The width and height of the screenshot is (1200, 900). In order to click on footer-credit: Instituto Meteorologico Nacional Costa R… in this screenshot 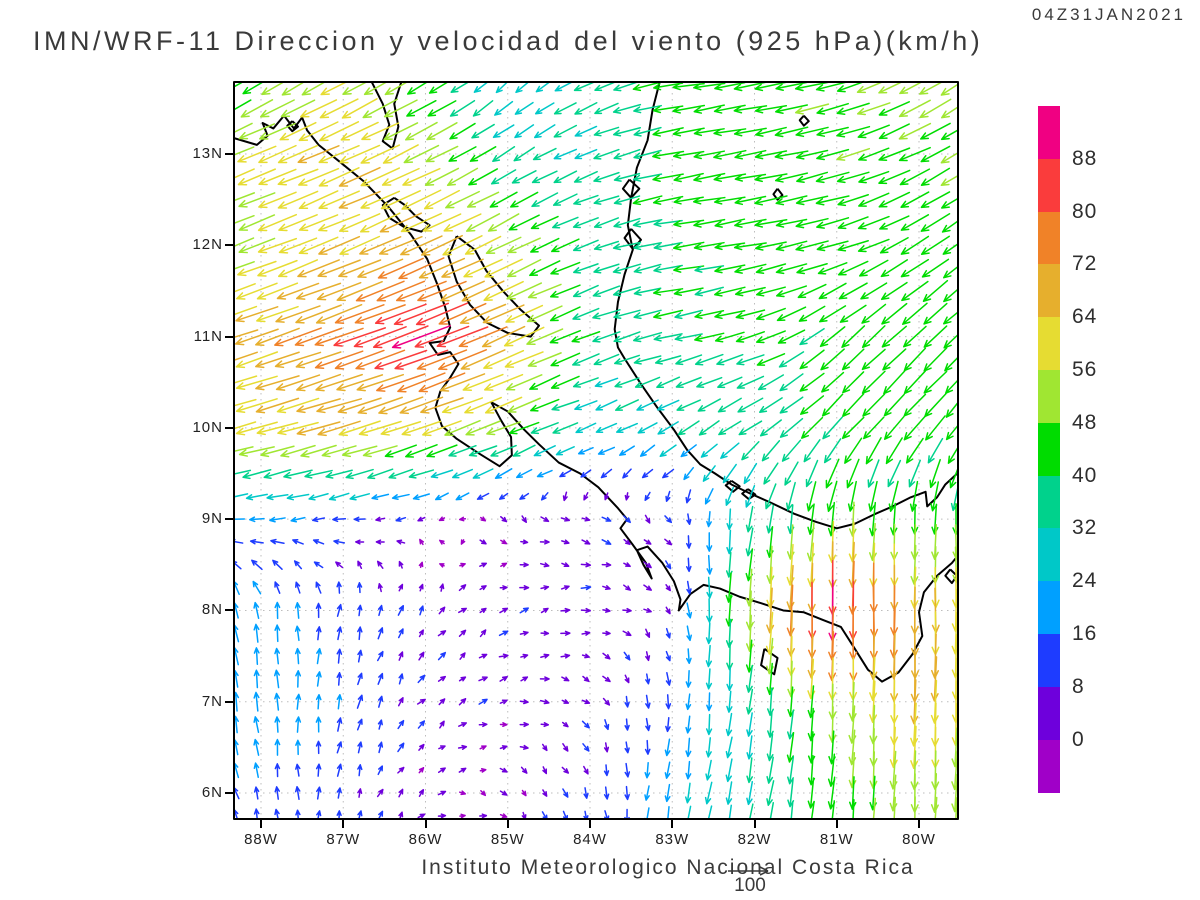, I will do `click(668, 867)`.